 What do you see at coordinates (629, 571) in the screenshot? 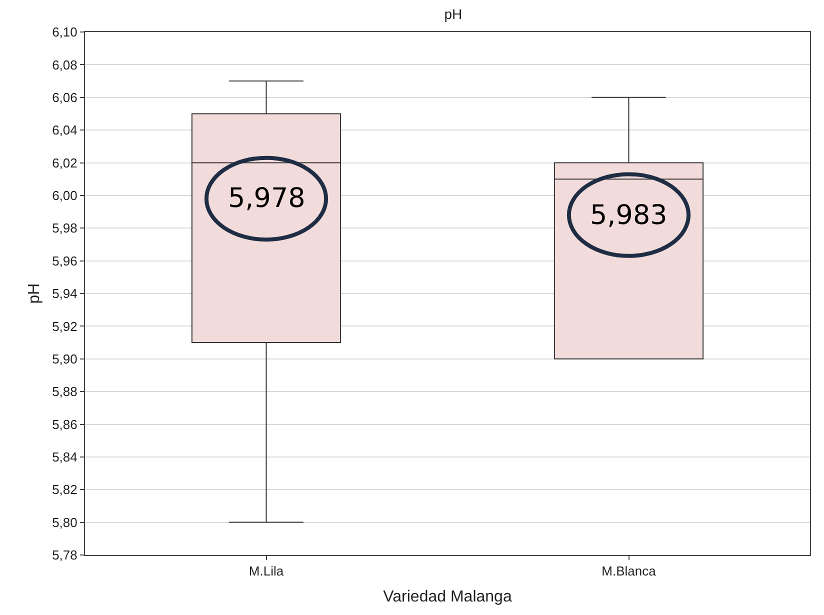
I see `x-tick-label: M.Blanca` at bounding box center [629, 571].